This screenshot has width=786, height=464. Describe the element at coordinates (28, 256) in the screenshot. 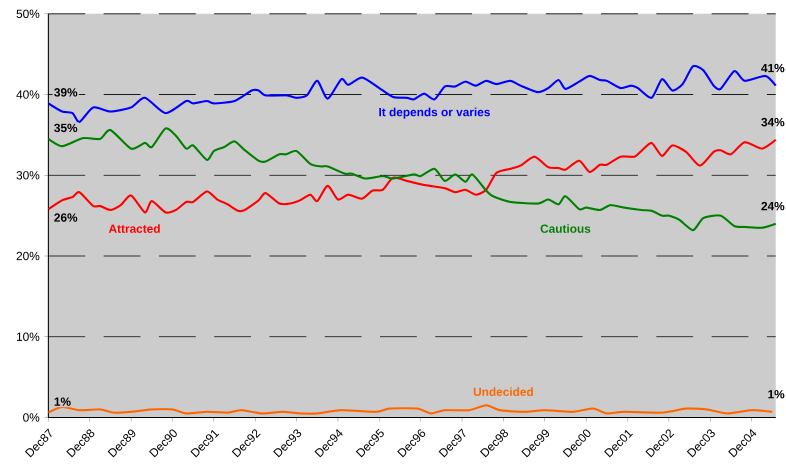

I see `y-tick-label: 20%` at that location.